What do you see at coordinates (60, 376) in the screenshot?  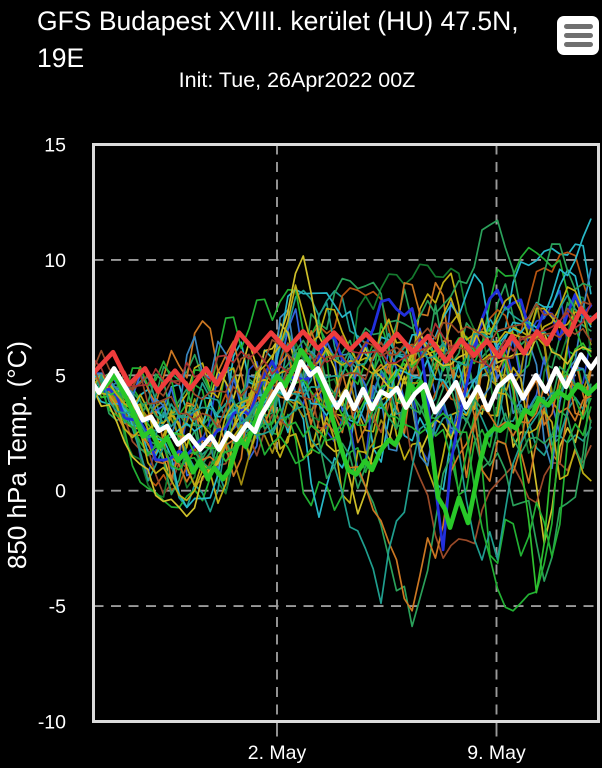 I see `svg-text: 5` at bounding box center [60, 376].